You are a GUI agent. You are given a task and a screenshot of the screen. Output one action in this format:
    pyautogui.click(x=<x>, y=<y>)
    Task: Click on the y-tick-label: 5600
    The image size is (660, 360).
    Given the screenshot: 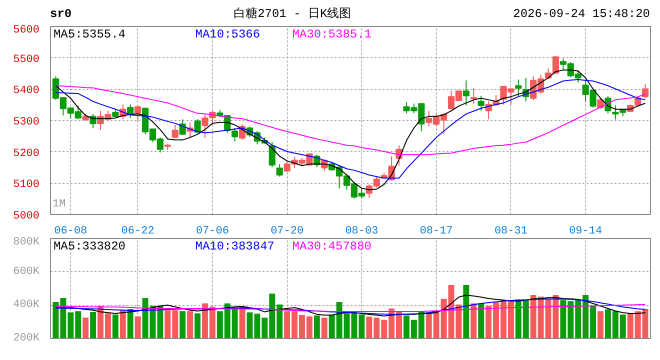 What is the action you would take?
    pyautogui.click(x=26, y=30)
    